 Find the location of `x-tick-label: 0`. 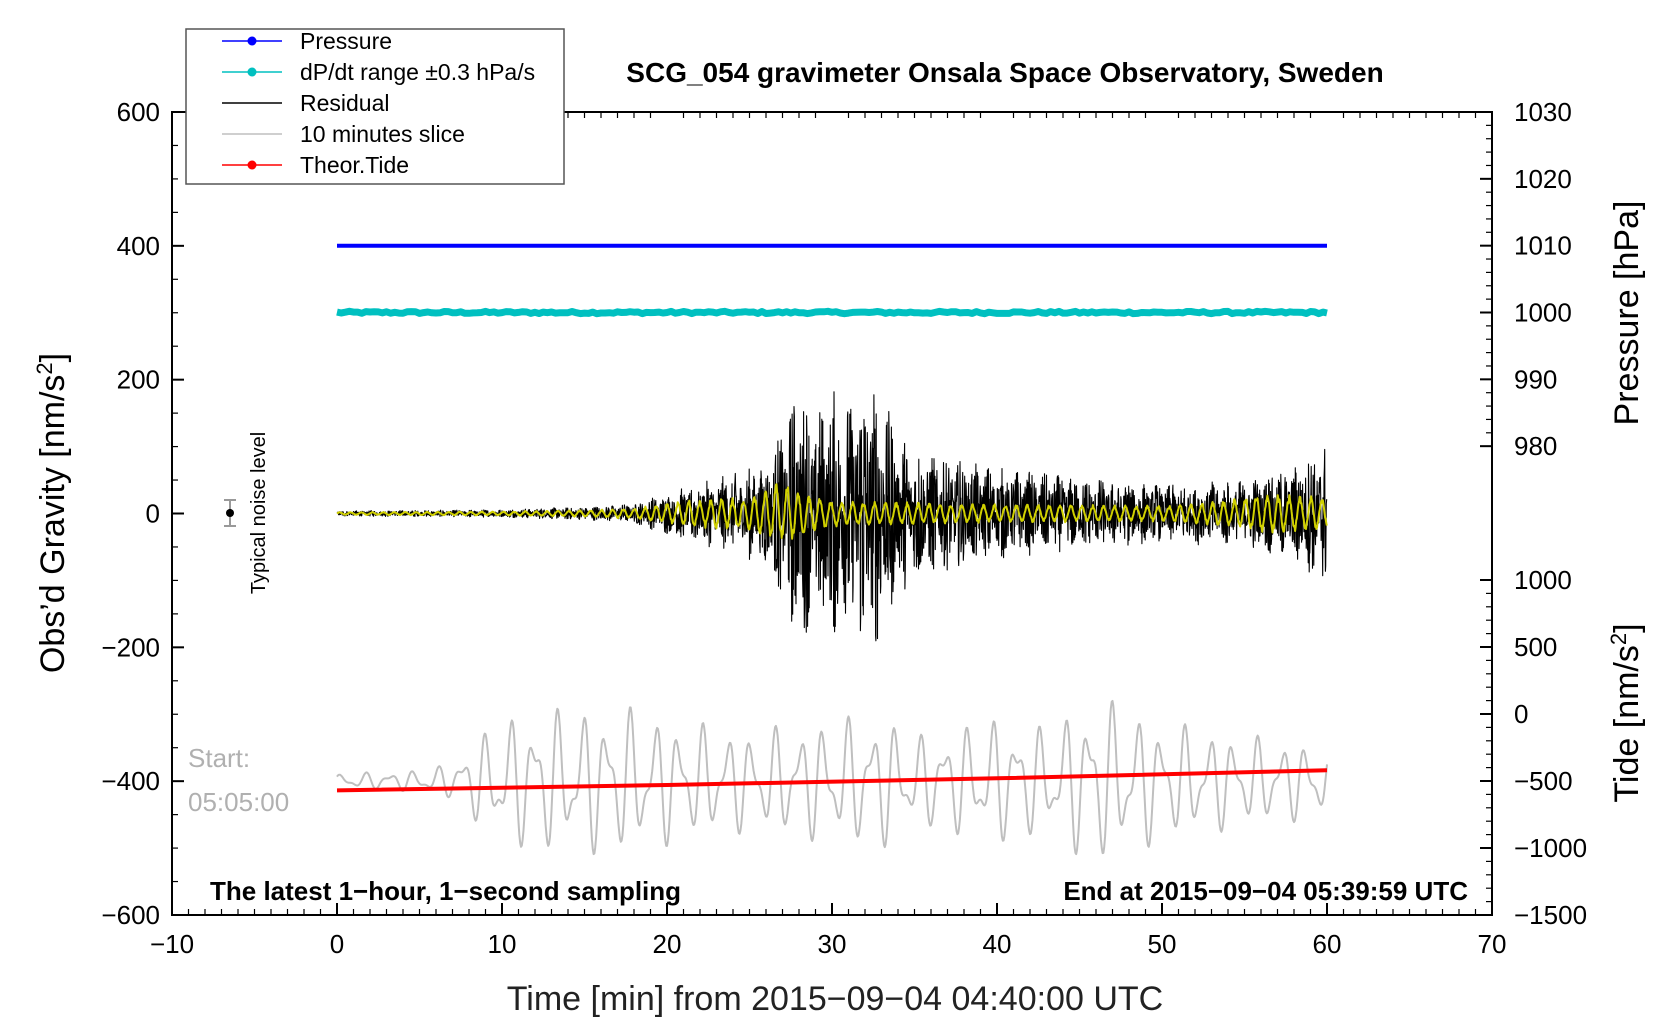

x-tick-label: 0 is located at coordinates (337, 944).